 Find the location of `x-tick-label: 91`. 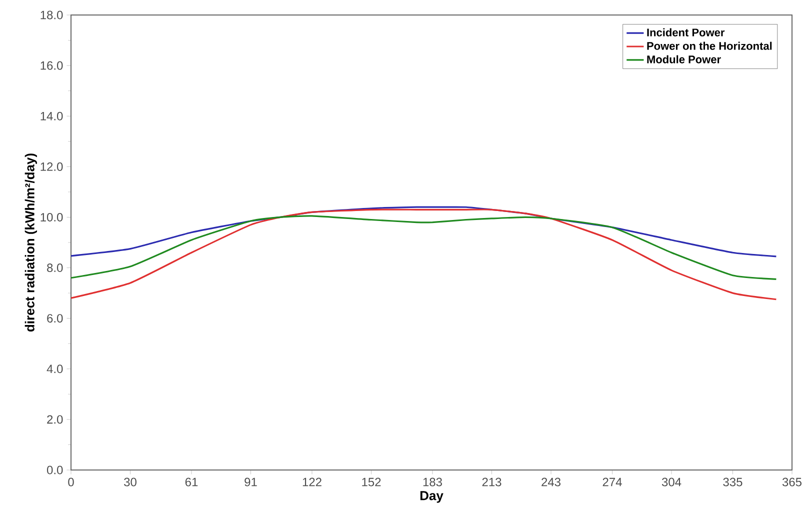

x-tick-label: 91 is located at coordinates (250, 482).